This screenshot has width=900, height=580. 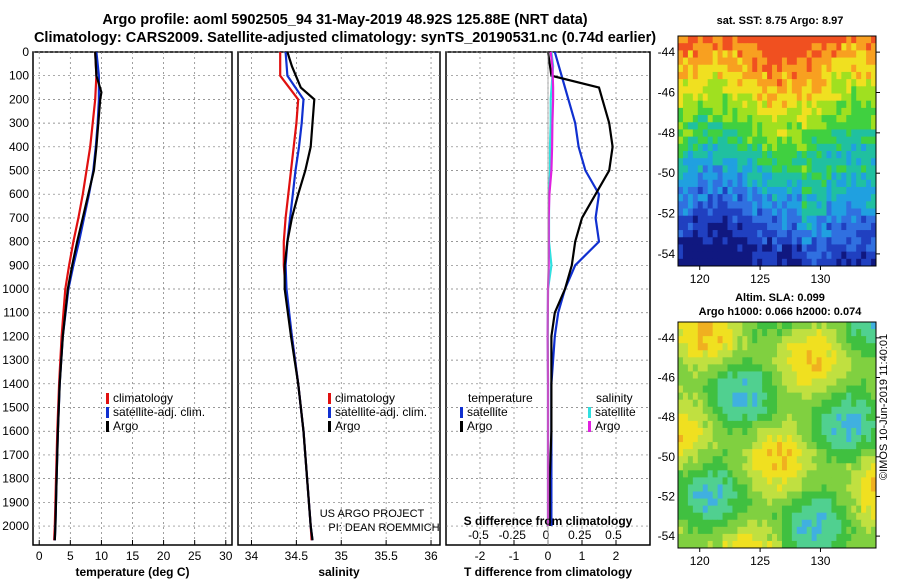 I want to click on map-y-label: -44, so click(x=667, y=52).